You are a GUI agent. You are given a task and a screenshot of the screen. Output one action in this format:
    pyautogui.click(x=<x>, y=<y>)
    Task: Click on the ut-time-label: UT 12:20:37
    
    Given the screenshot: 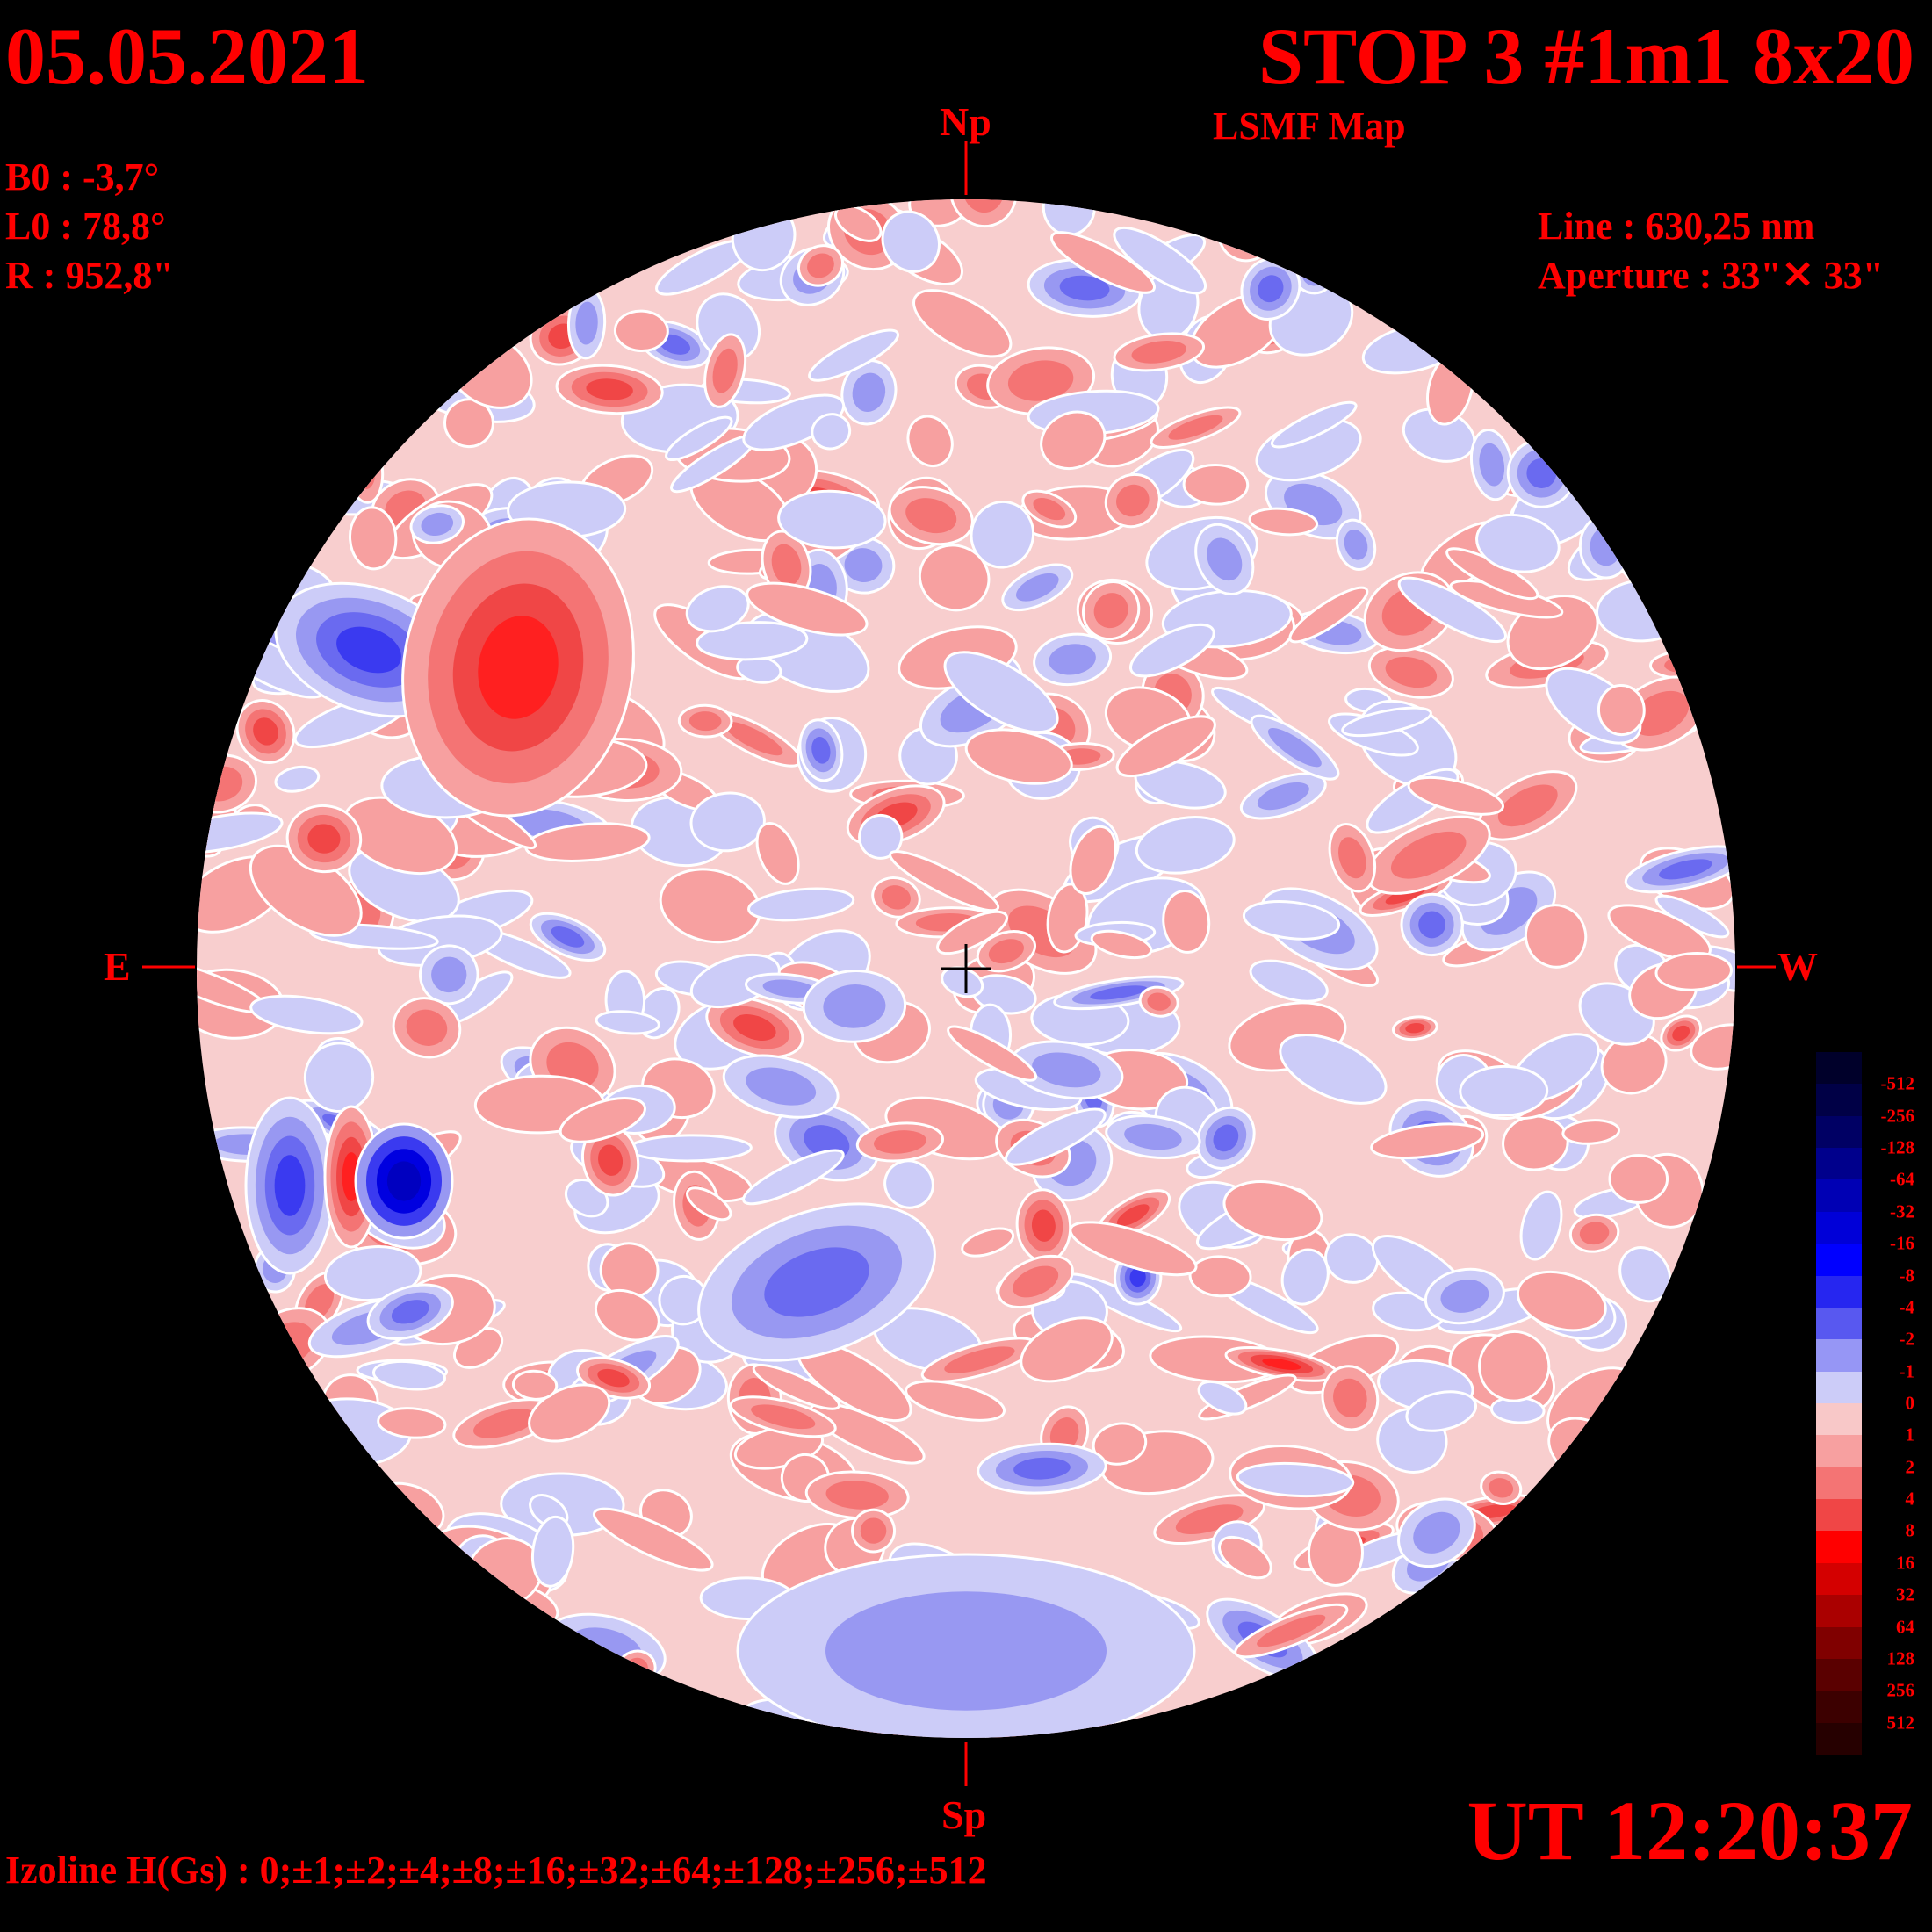 What is the action you would take?
    pyautogui.click(x=1690, y=1831)
    